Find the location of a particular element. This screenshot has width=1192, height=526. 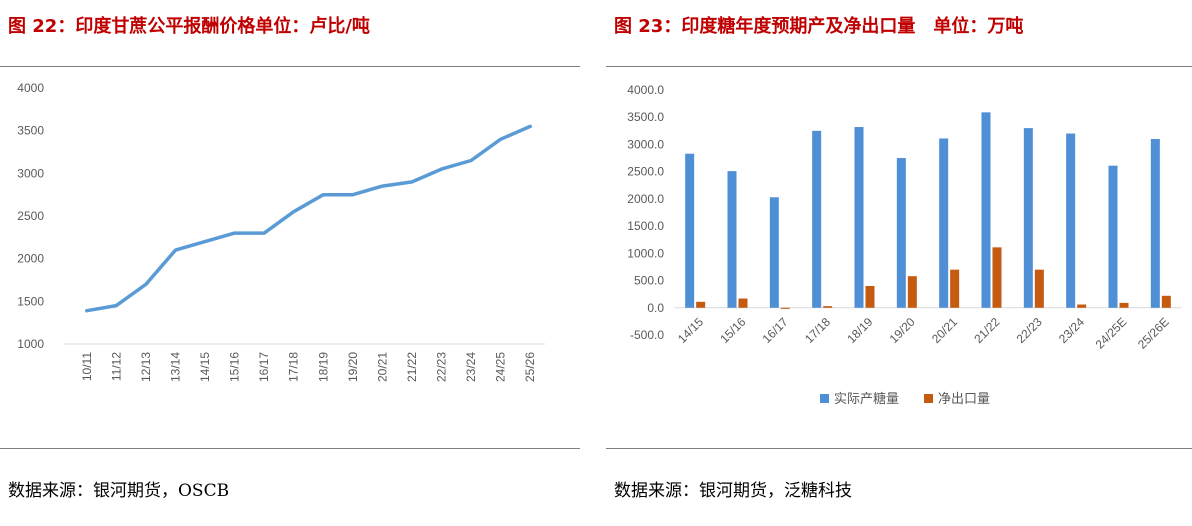

y-tick-label: 1500 is located at coordinates (30, 301).